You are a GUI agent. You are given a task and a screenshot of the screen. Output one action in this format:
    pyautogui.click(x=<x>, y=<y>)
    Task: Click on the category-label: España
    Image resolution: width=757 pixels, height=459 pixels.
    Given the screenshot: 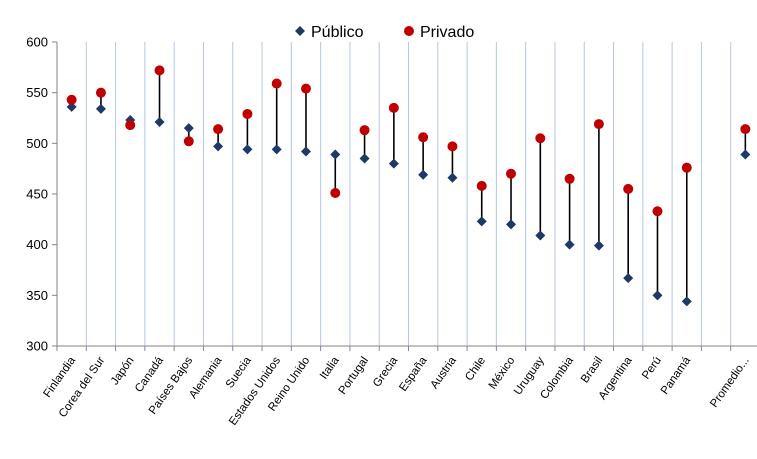 What is the action you would take?
    pyautogui.click(x=413, y=373)
    